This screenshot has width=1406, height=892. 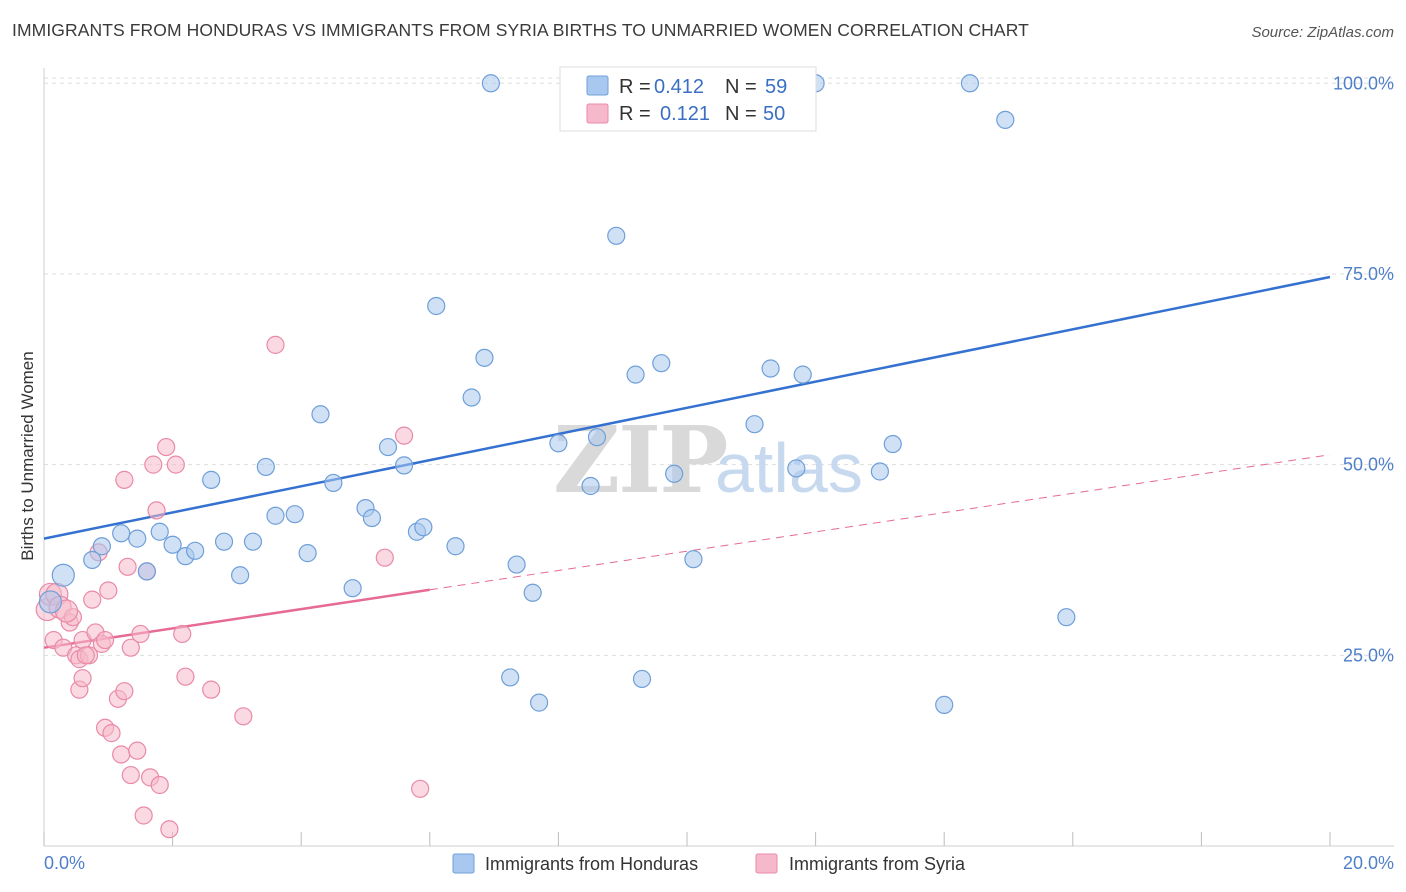 I want to click on series-legend-swatch-honduras, so click(x=463, y=863).